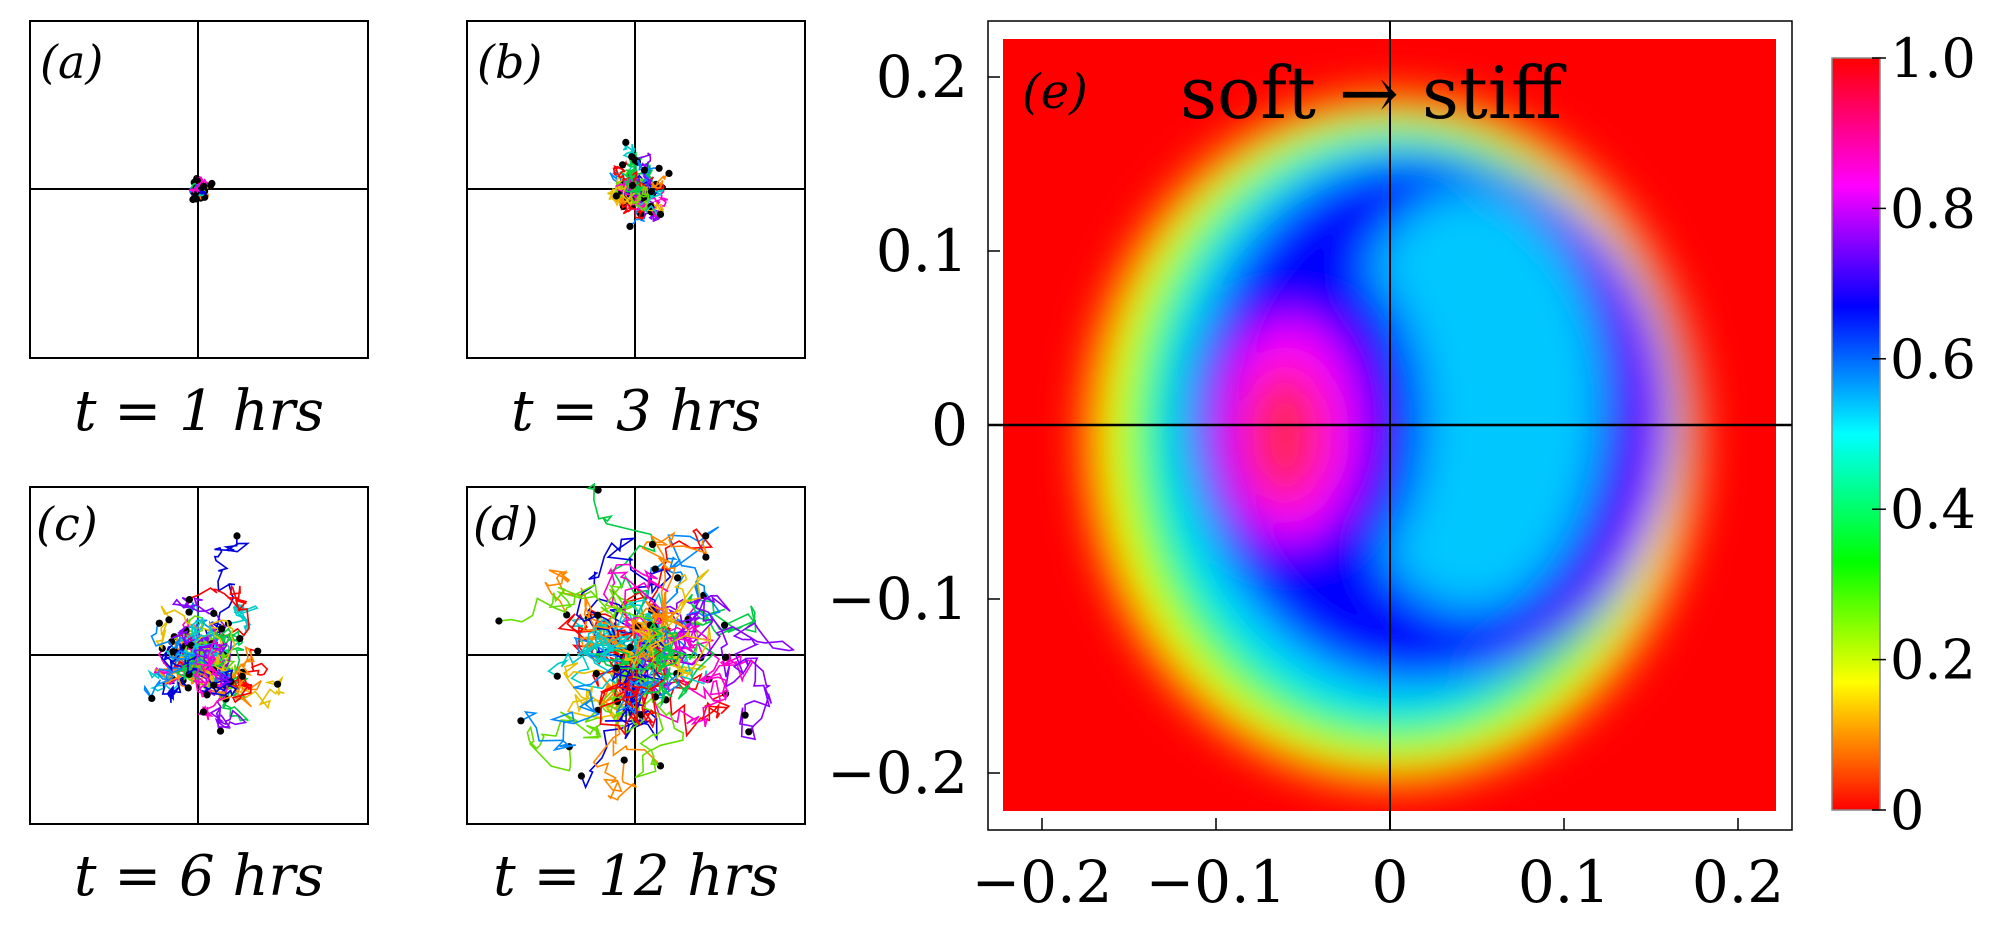 This screenshot has width=1994, height=932. I want to click on panel-c-trajectories, so click(214, 633).